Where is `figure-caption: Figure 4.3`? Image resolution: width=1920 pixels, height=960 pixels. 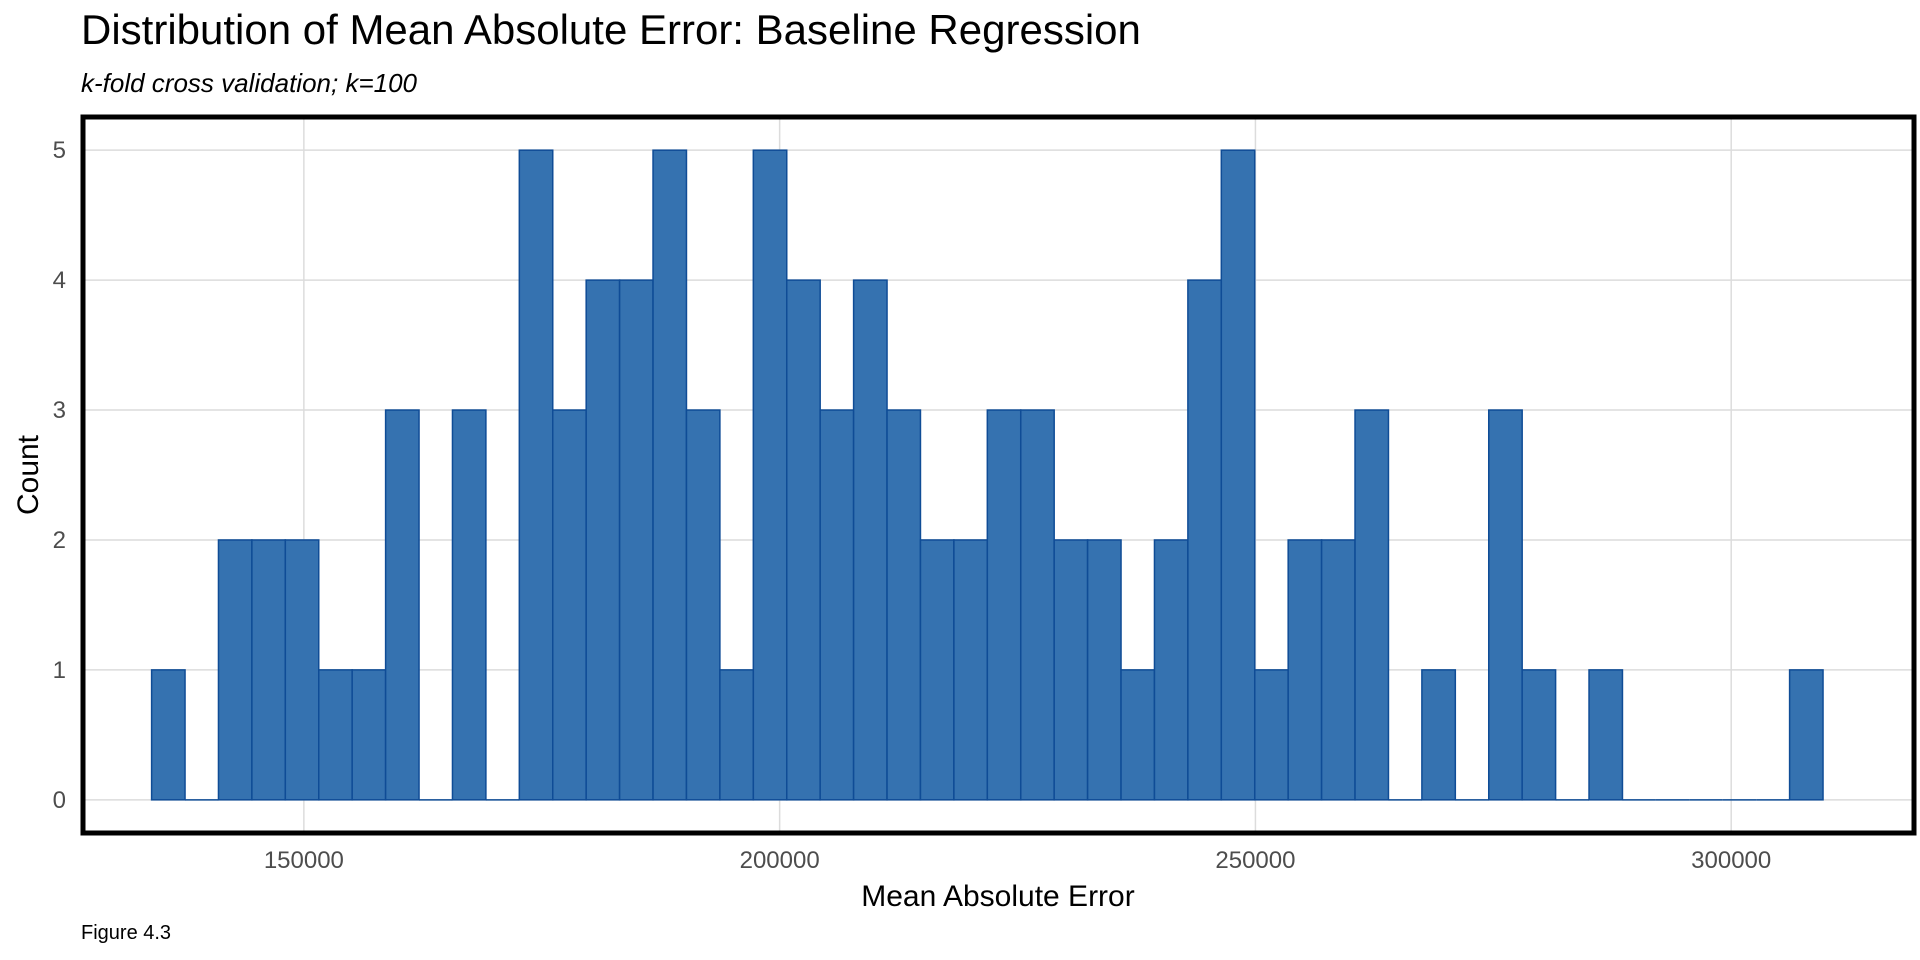 figure-caption: Figure 4.3 is located at coordinates (126, 933).